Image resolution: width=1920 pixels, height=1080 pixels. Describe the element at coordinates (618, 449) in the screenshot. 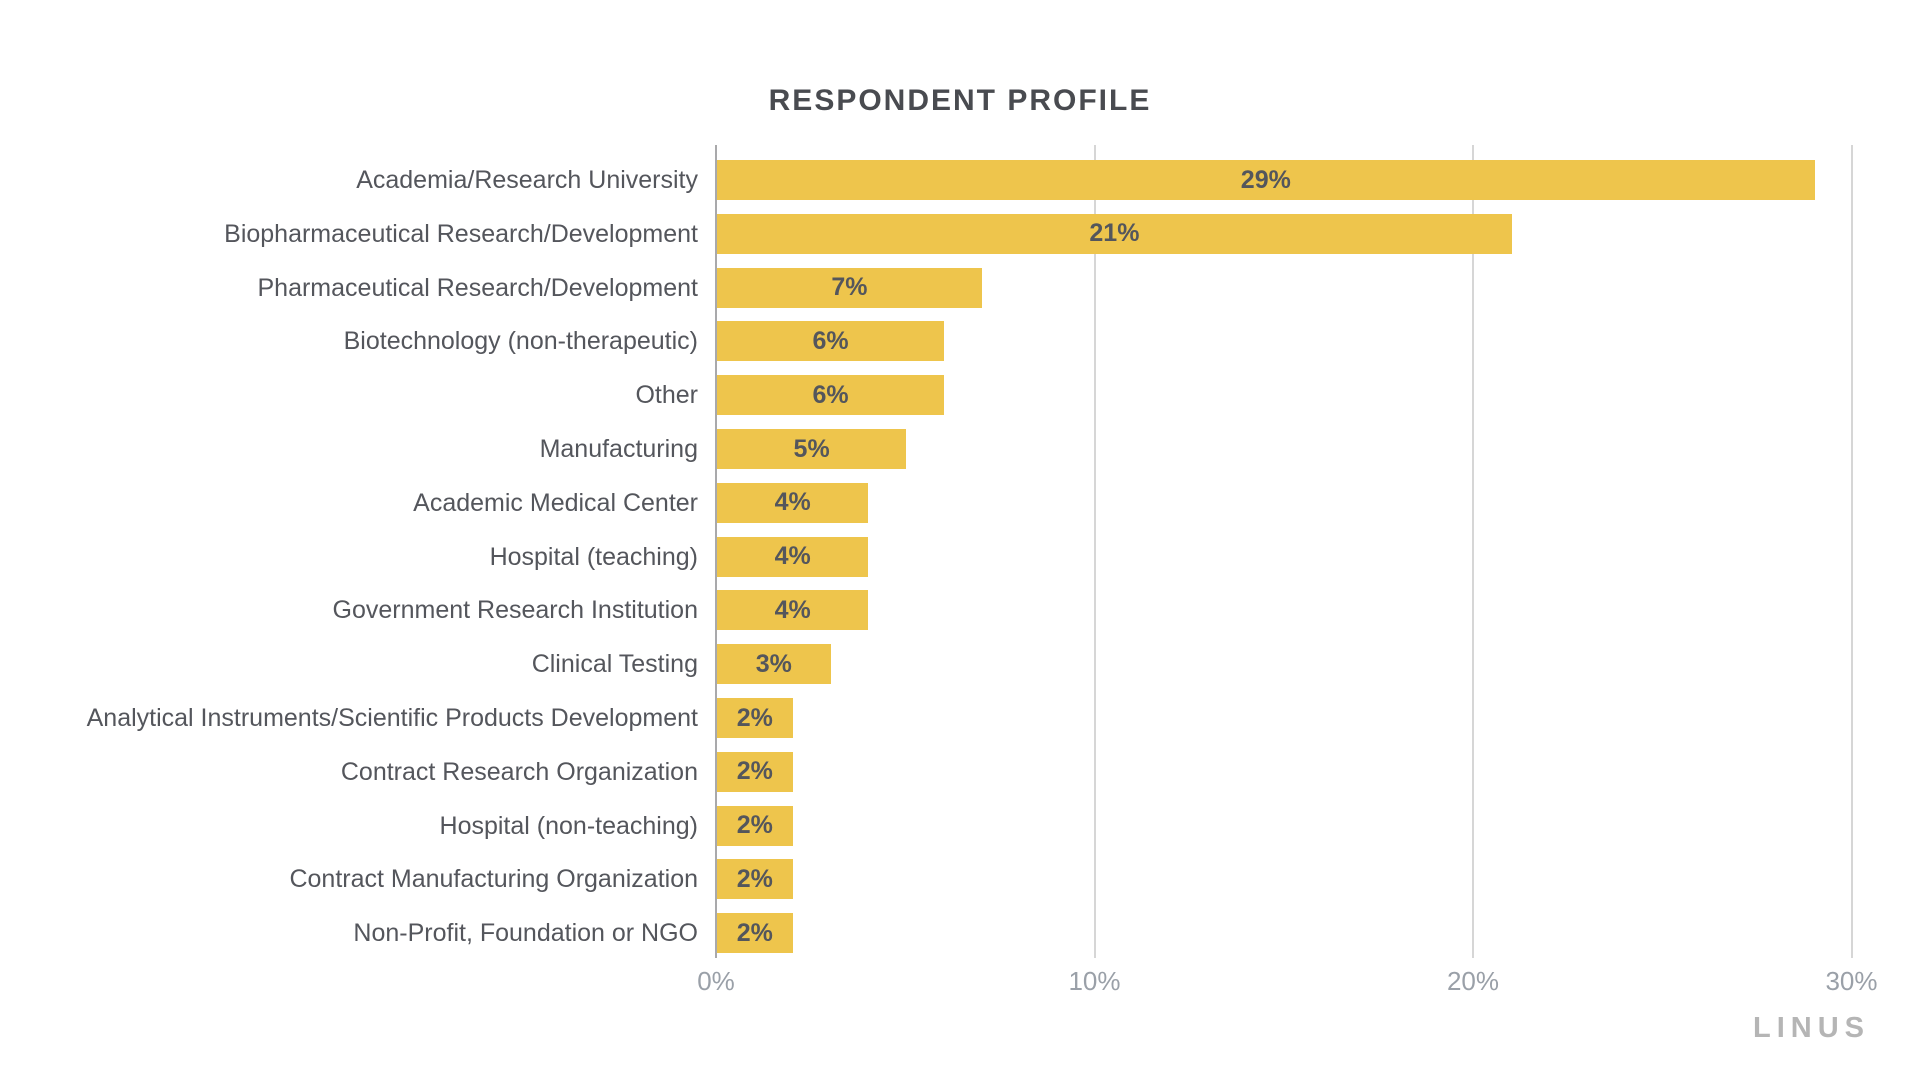

I see `category-label: Manufacturing` at that location.